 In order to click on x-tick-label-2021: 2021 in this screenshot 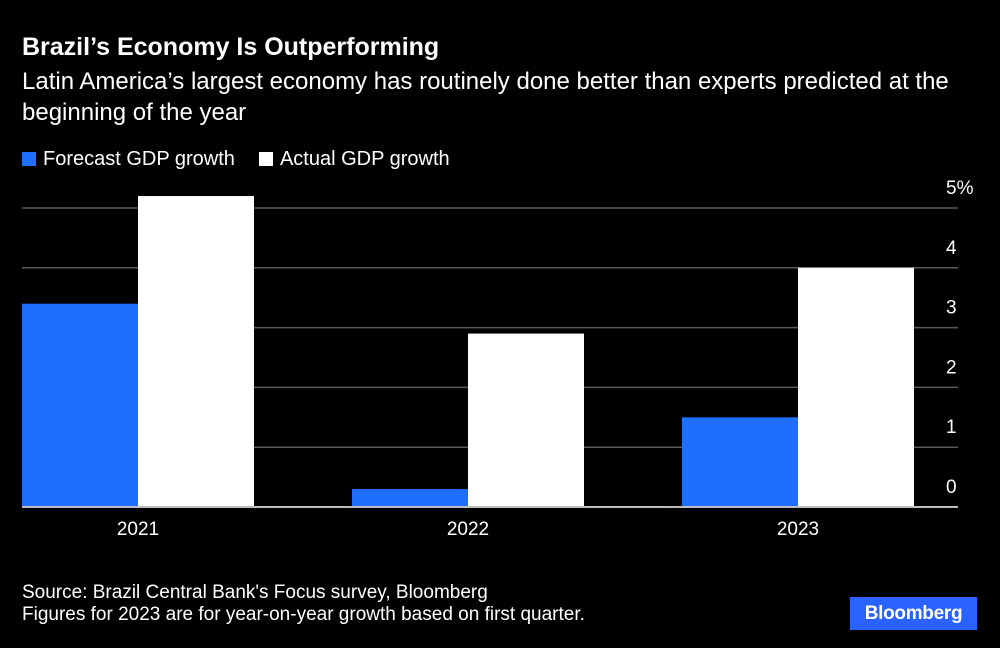, I will do `click(138, 529)`.